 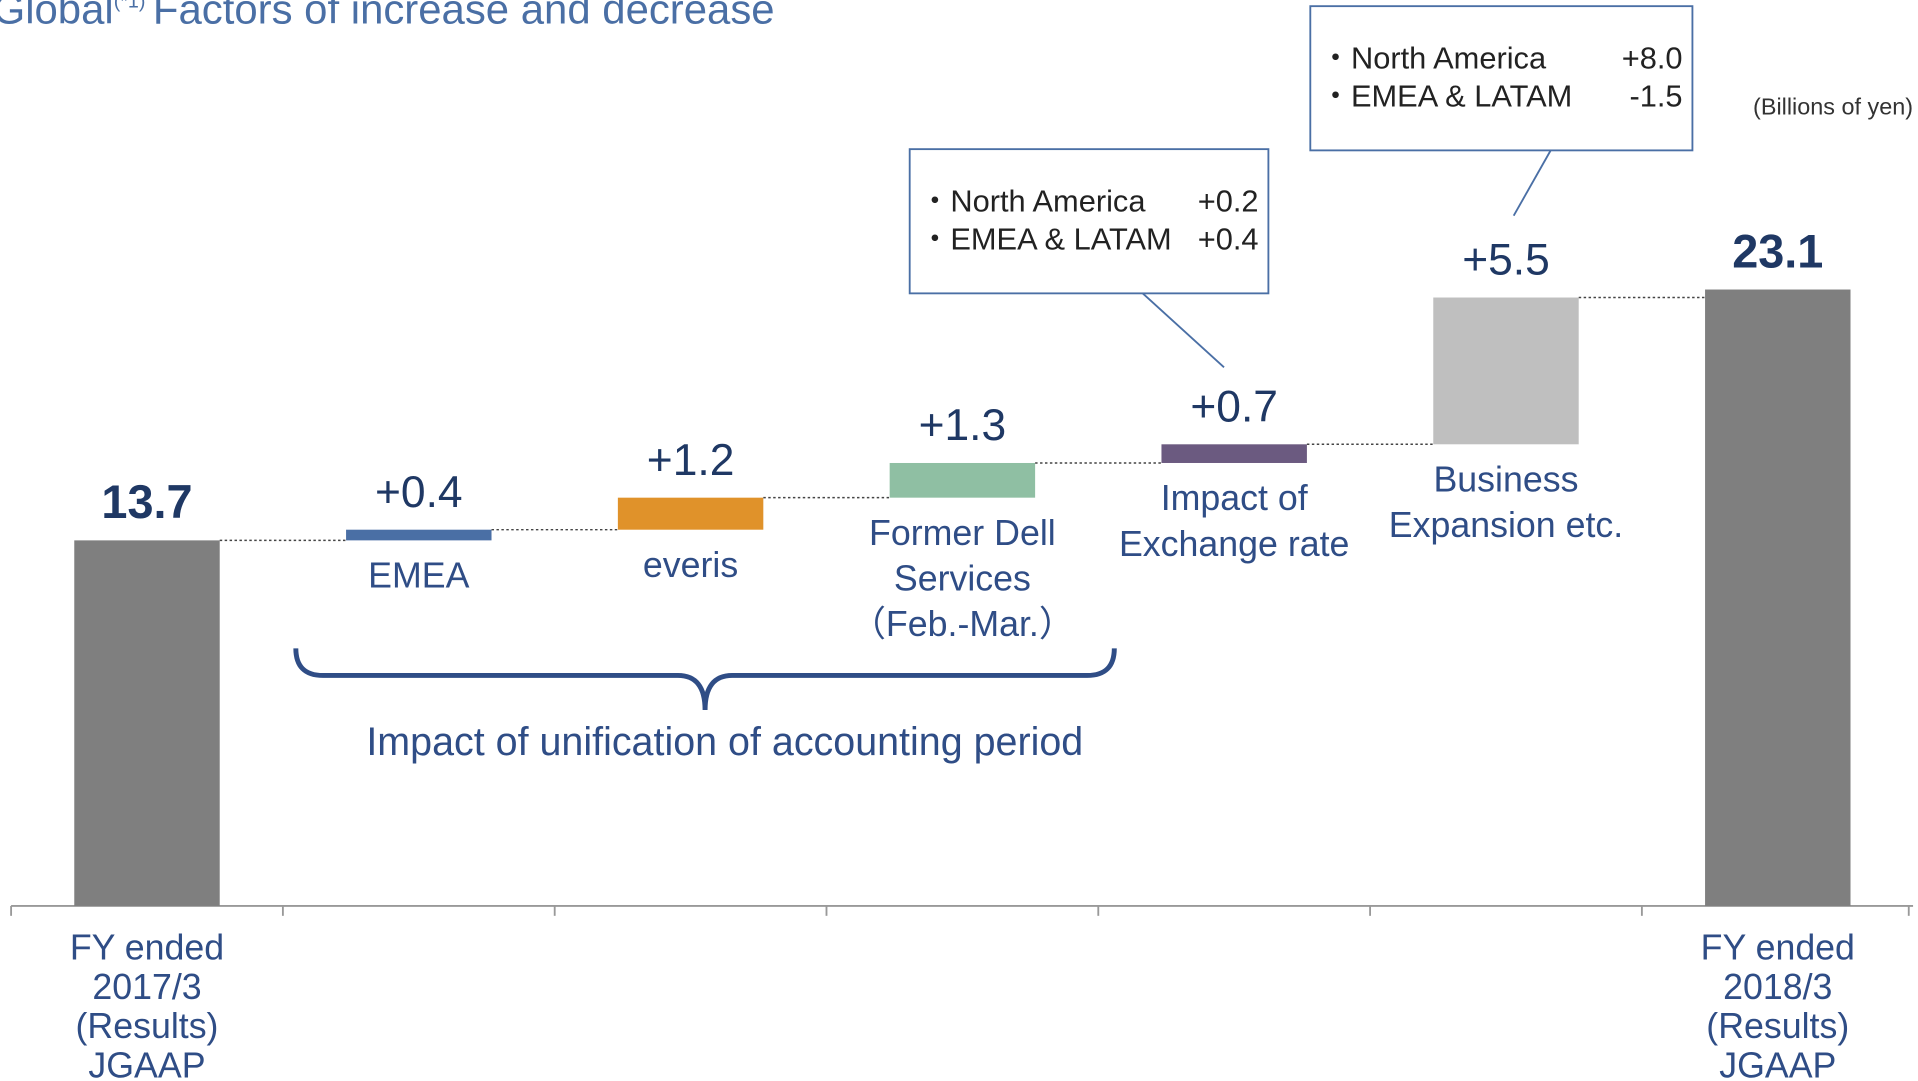 I want to click on category-line: everis, so click(x=690, y=565).